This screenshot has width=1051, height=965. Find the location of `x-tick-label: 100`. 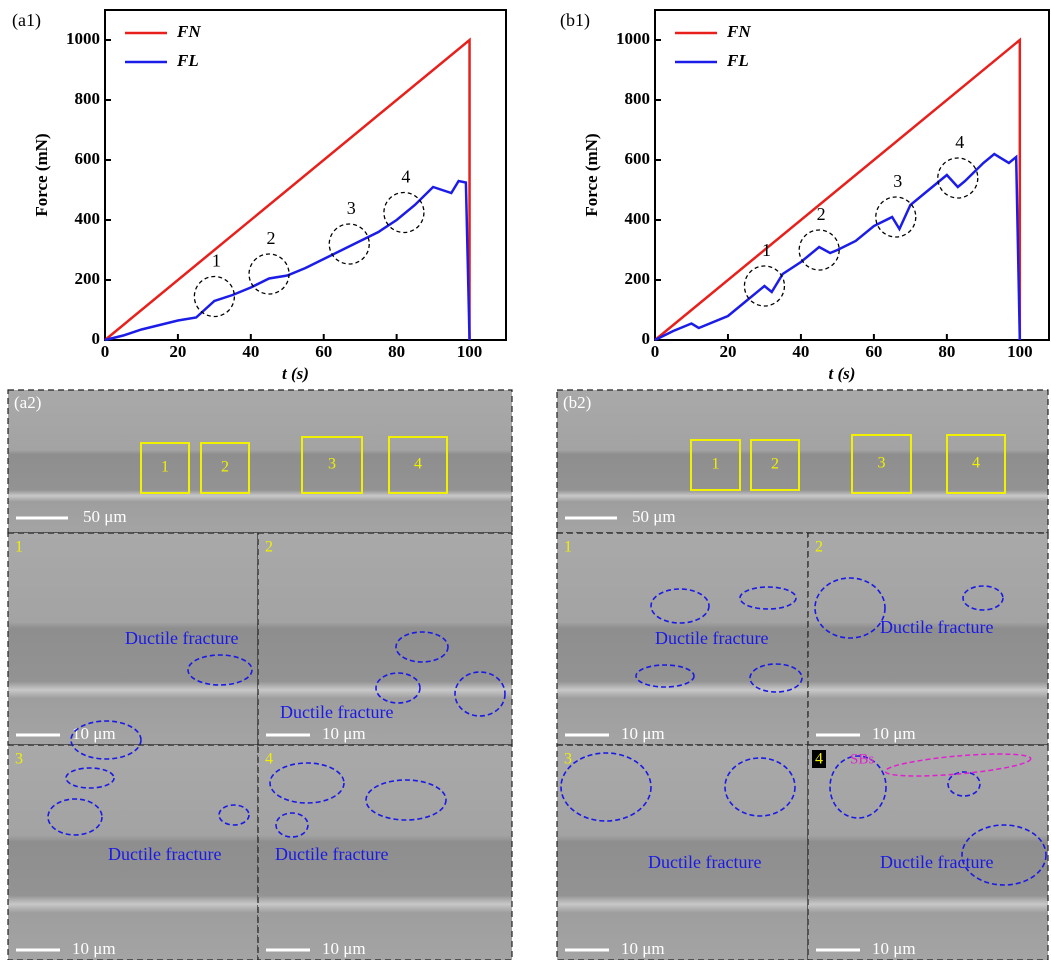

x-tick-label: 100 is located at coordinates (470, 351).